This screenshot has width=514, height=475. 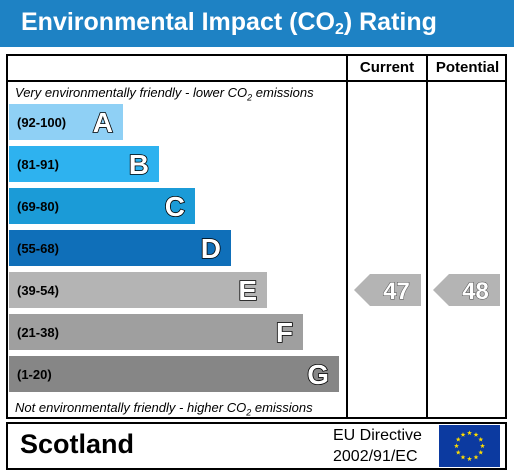 I want to click on page-title: Environmental Impact (CO2) Rating, so click(x=229, y=23).